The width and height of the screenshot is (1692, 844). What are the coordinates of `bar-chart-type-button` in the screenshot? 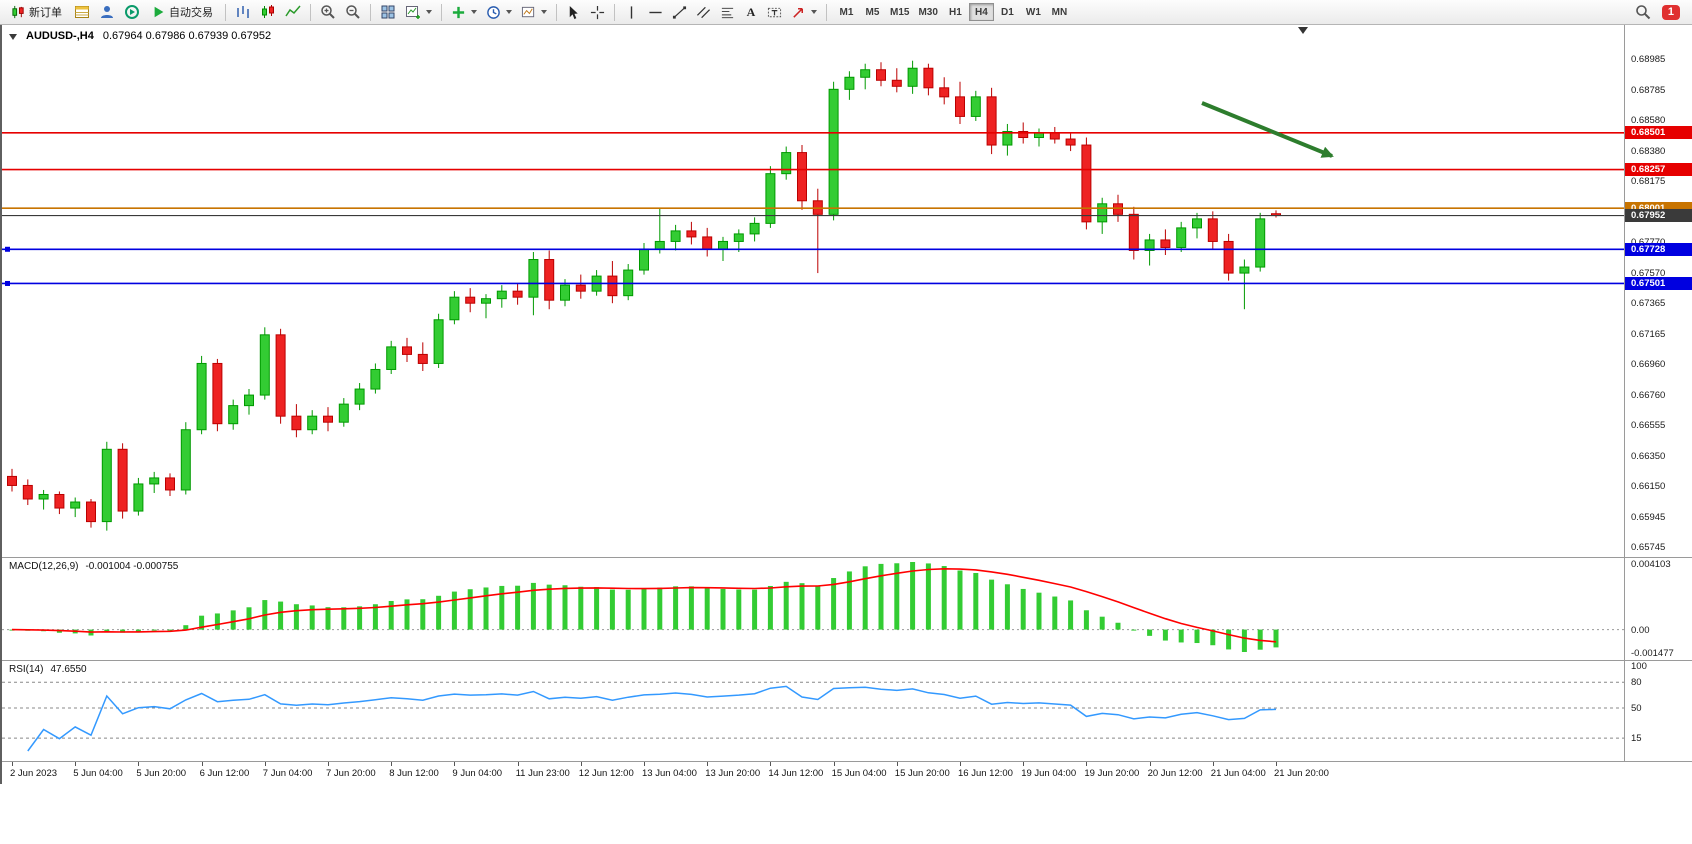 It's located at (243, 12).